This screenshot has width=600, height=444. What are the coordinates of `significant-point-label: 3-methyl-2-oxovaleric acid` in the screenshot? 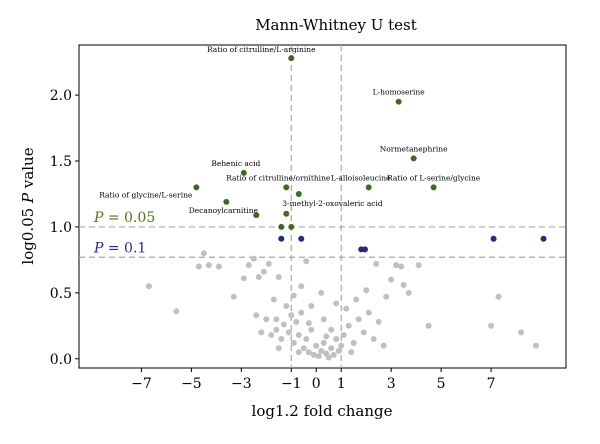 It's located at (332, 203).